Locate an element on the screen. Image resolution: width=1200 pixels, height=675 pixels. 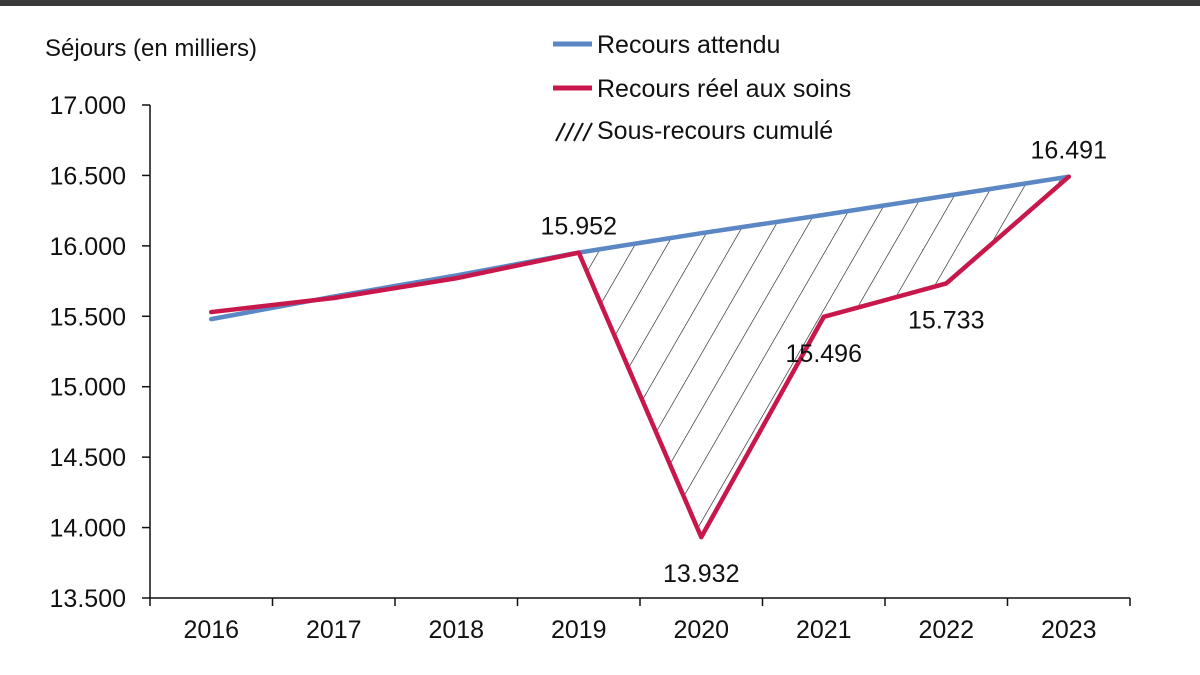
legend-label-expected: Recours attendu is located at coordinates (688, 45).